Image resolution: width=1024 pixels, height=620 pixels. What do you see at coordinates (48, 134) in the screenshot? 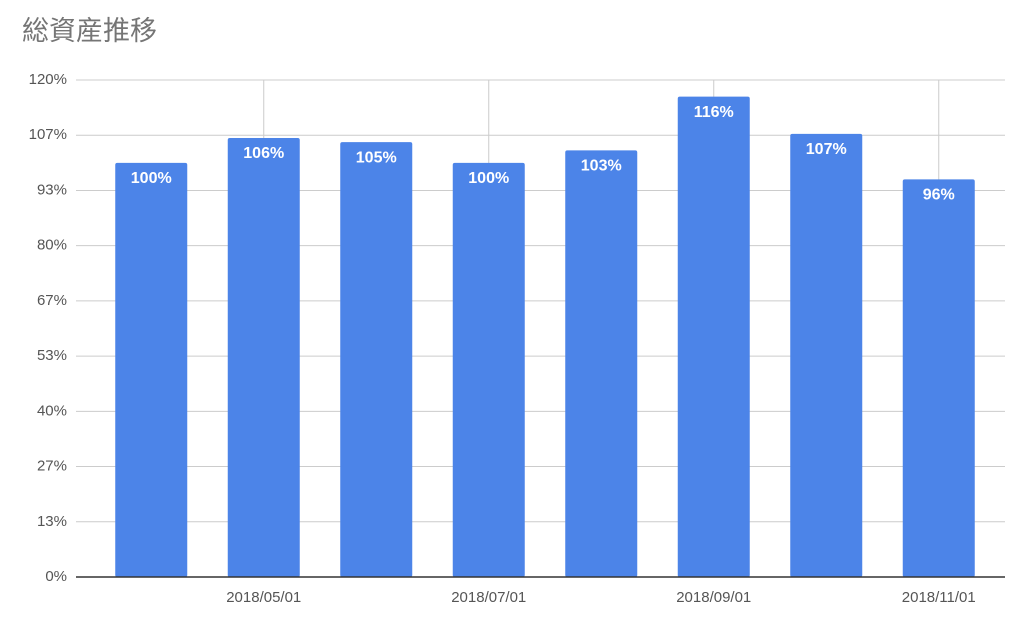
I see `y-tick-label: 107%` at bounding box center [48, 134].